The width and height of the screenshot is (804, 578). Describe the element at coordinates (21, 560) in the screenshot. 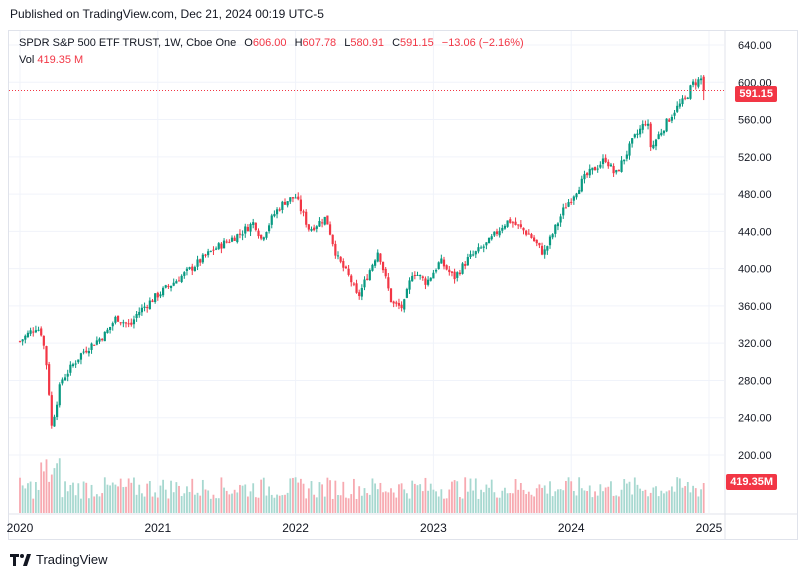

I see `tradingview-logo-icon` at that location.